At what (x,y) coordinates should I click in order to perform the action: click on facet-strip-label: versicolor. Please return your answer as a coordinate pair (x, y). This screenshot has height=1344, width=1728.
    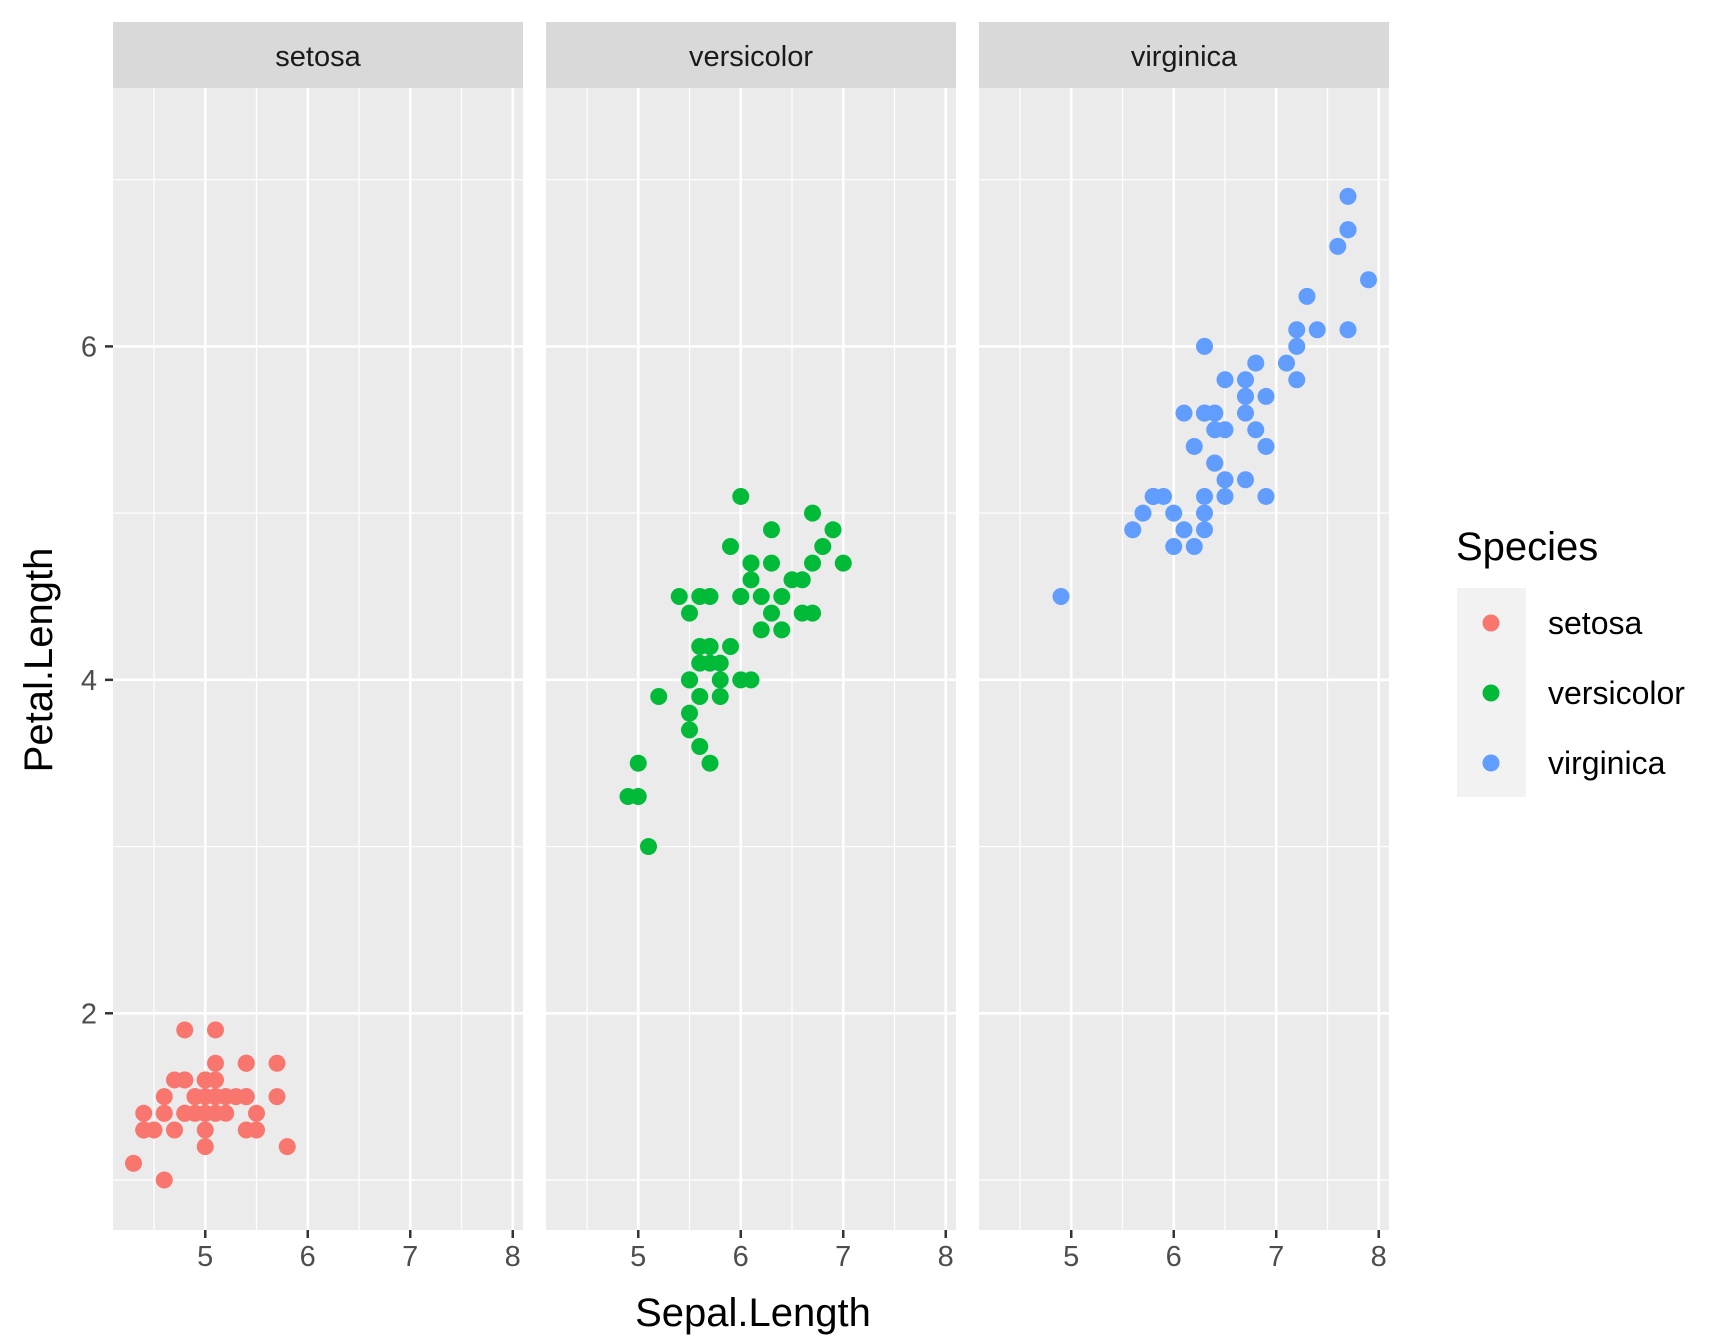
    Looking at the image, I should click on (751, 57).